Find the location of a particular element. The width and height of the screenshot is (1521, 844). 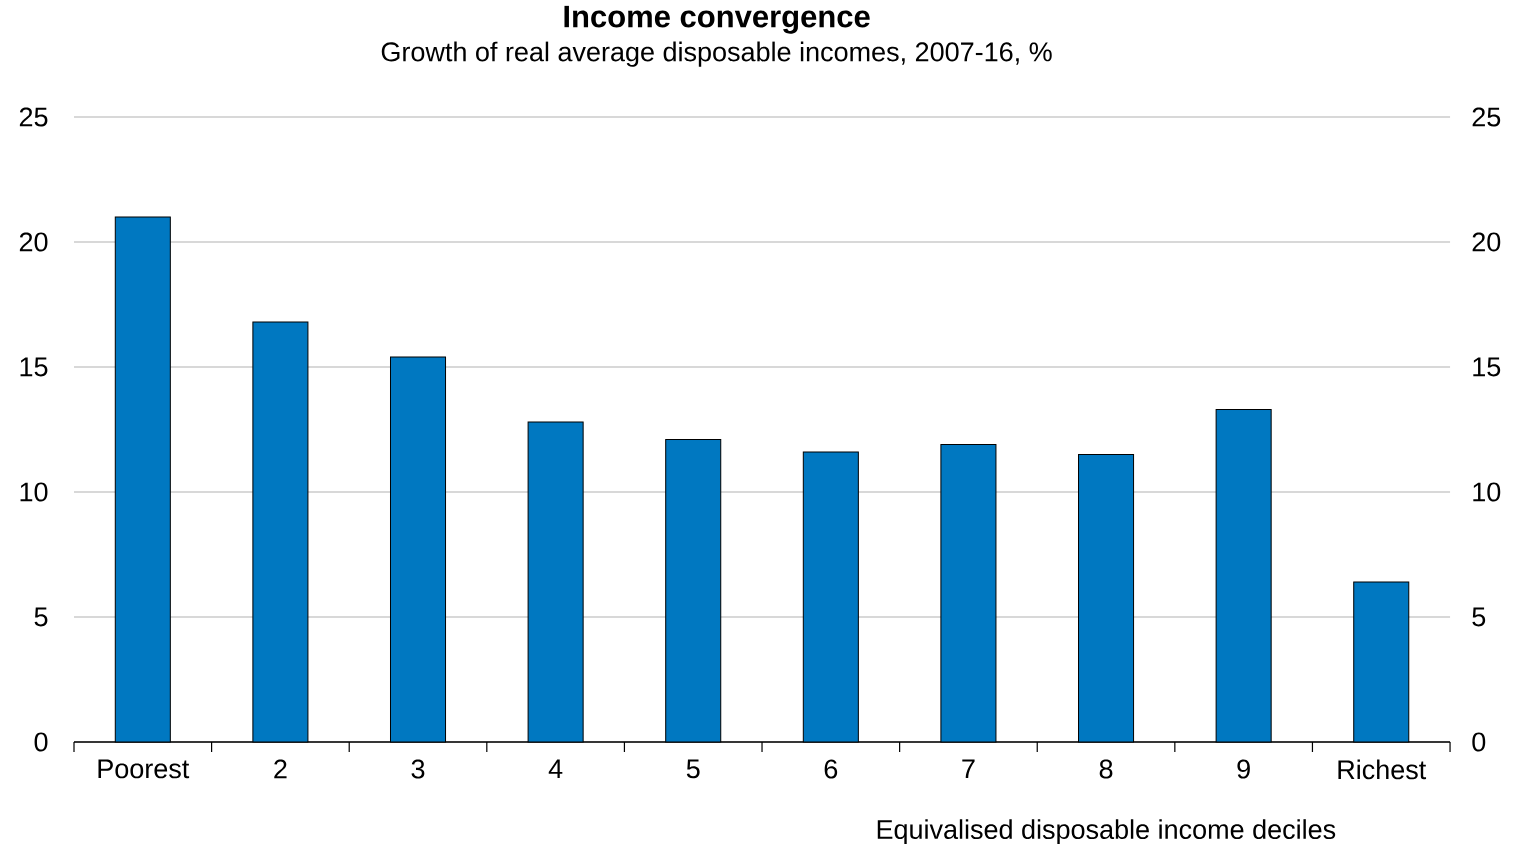

y2-tick-label: 15 is located at coordinates (1487, 367).